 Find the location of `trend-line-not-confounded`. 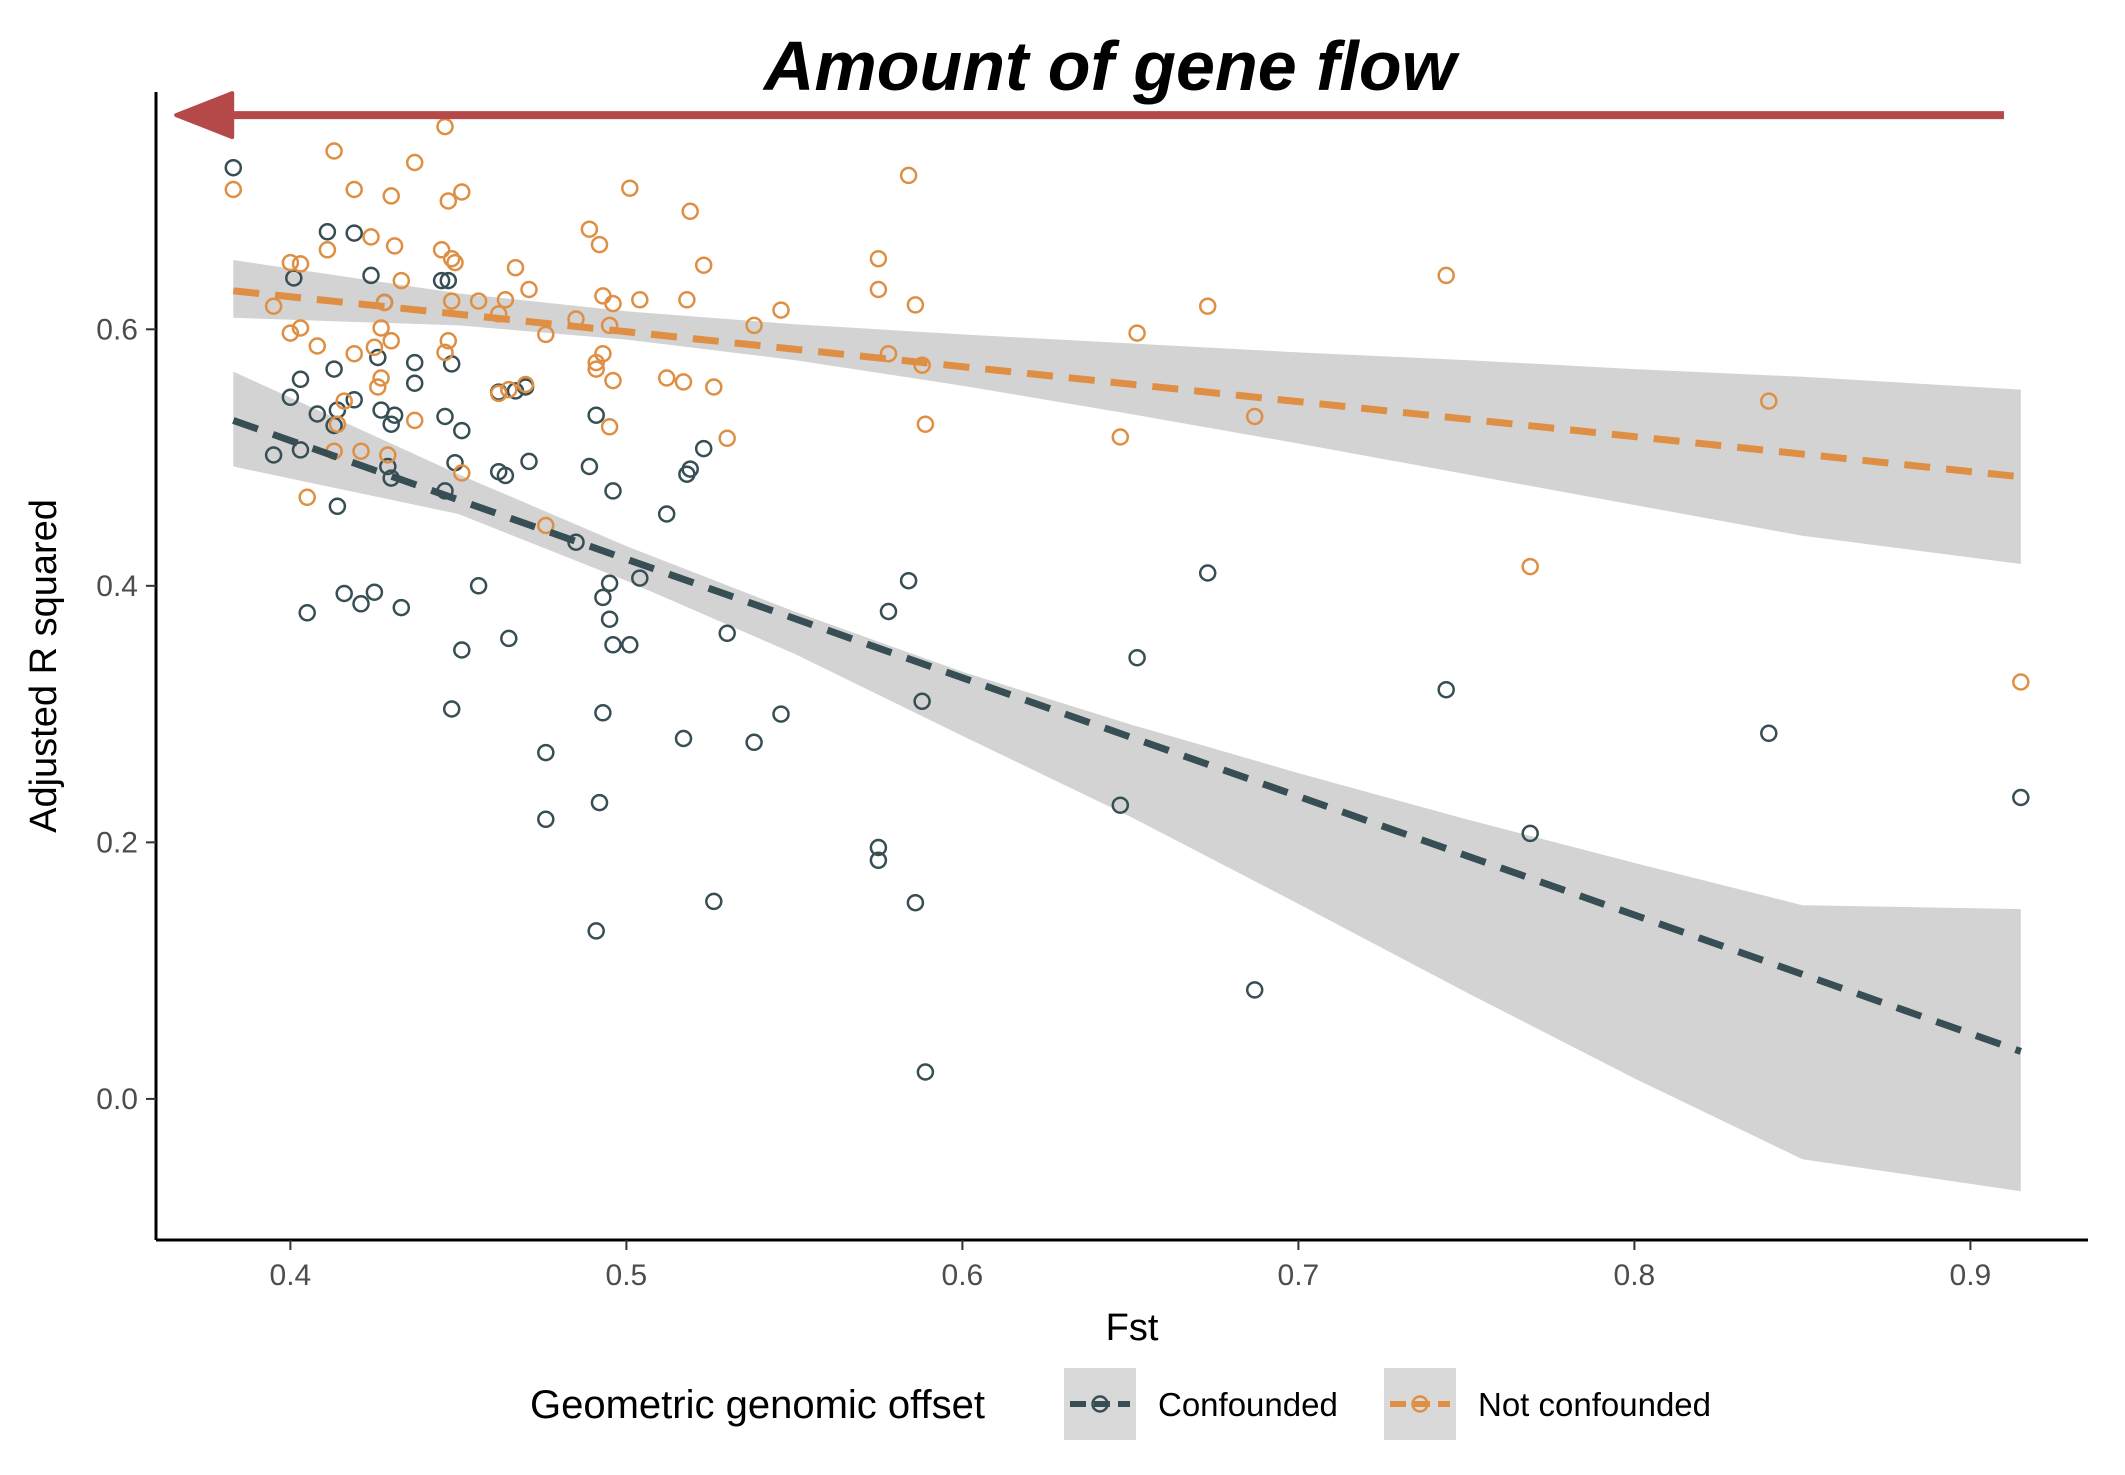

trend-line-not-confounded is located at coordinates (1127, 384).